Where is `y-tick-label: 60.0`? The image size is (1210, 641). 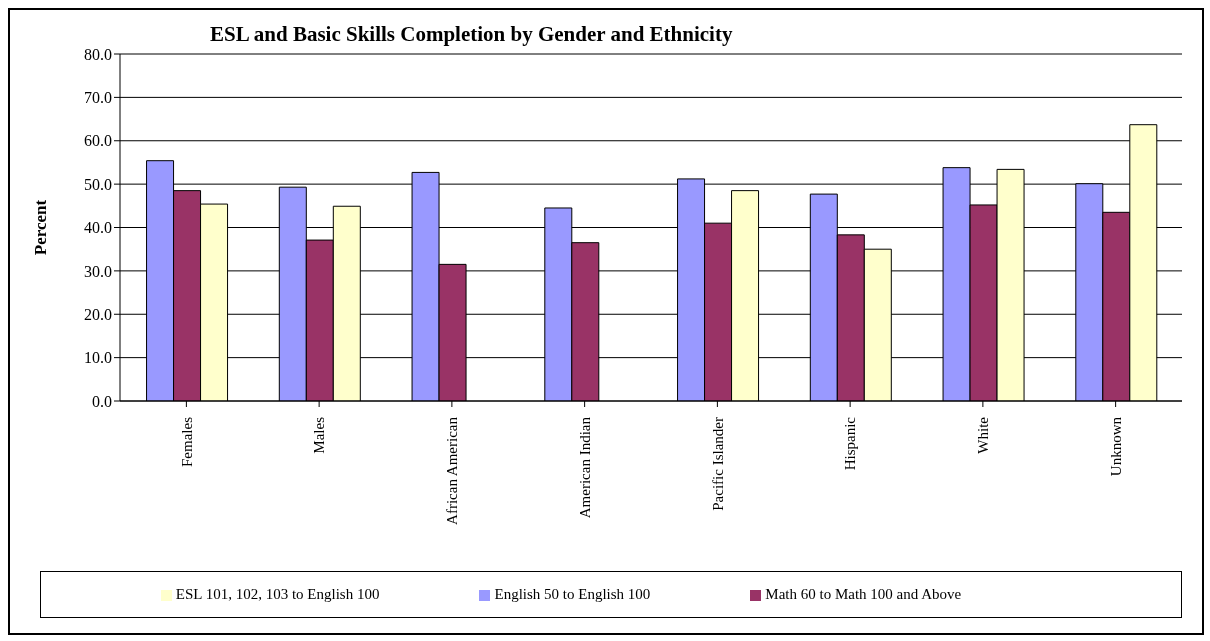
y-tick-label: 60.0 is located at coordinates (98, 141).